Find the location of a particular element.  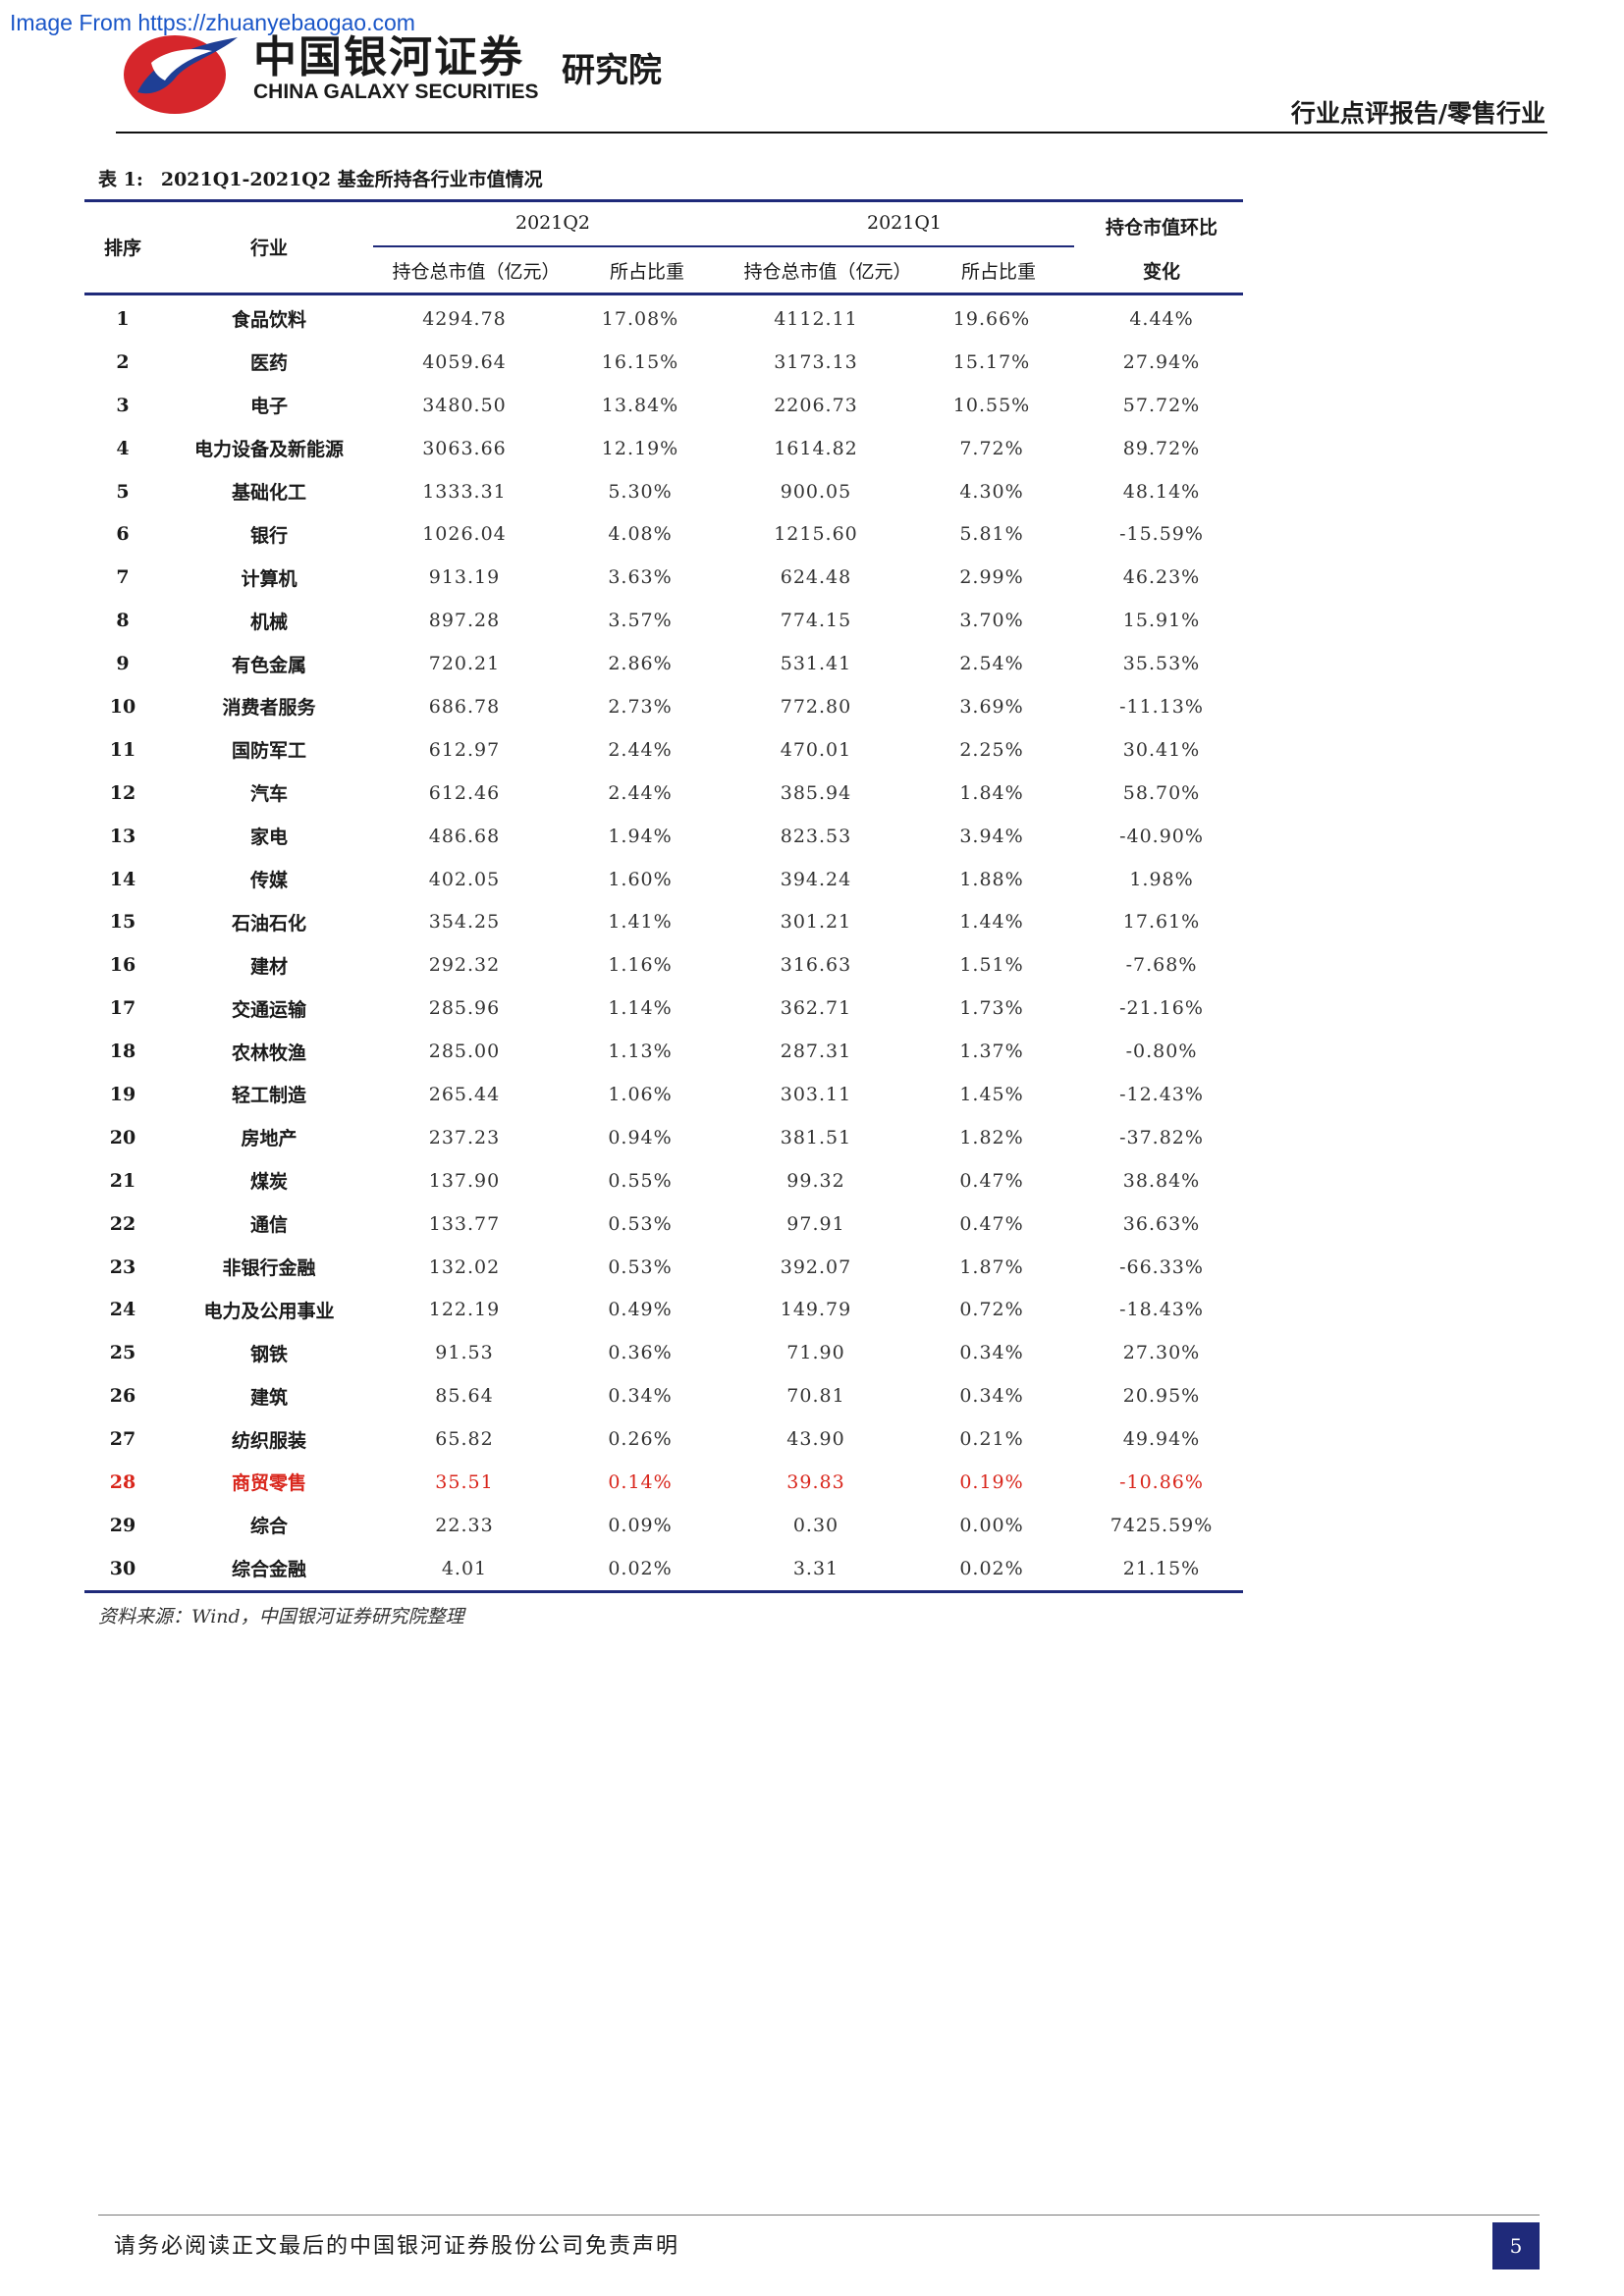

q1-value-cell: 772.80 is located at coordinates (816, 707).